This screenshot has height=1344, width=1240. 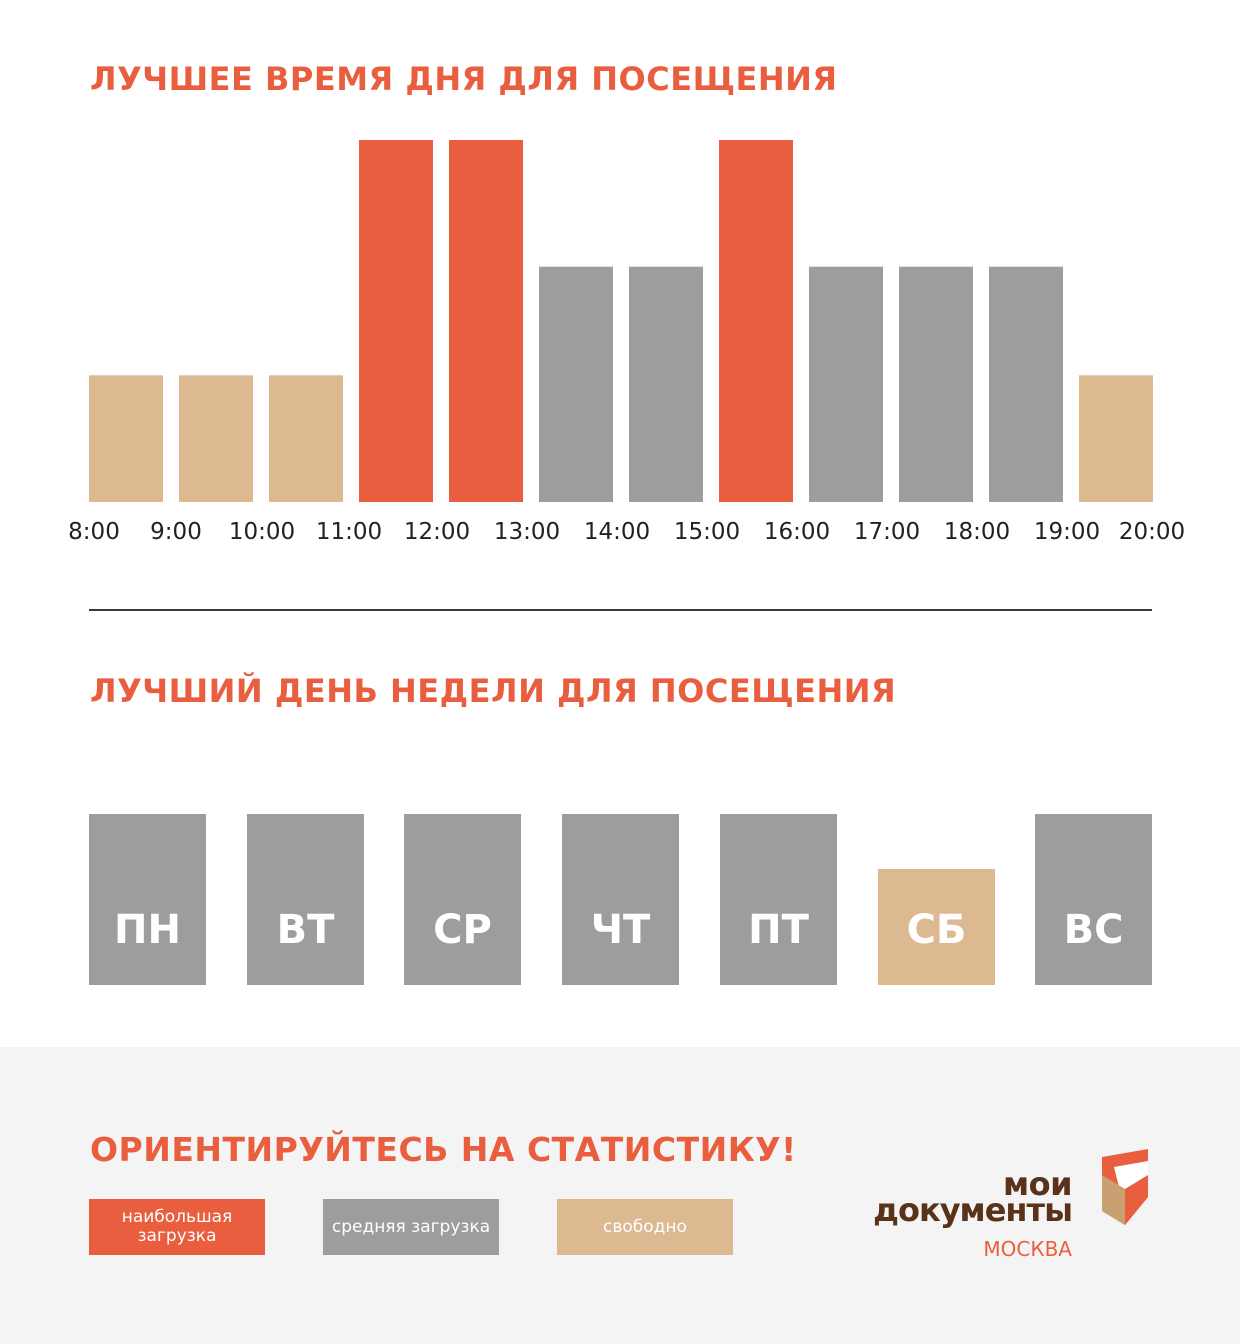 I want to click on weekday-label: ВС, so click(x=1093, y=930).